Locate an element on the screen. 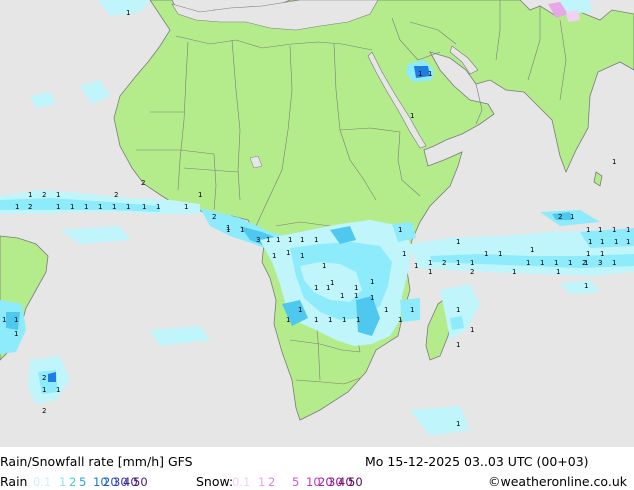  snow-legend-label: Snow: is located at coordinates (215, 481).